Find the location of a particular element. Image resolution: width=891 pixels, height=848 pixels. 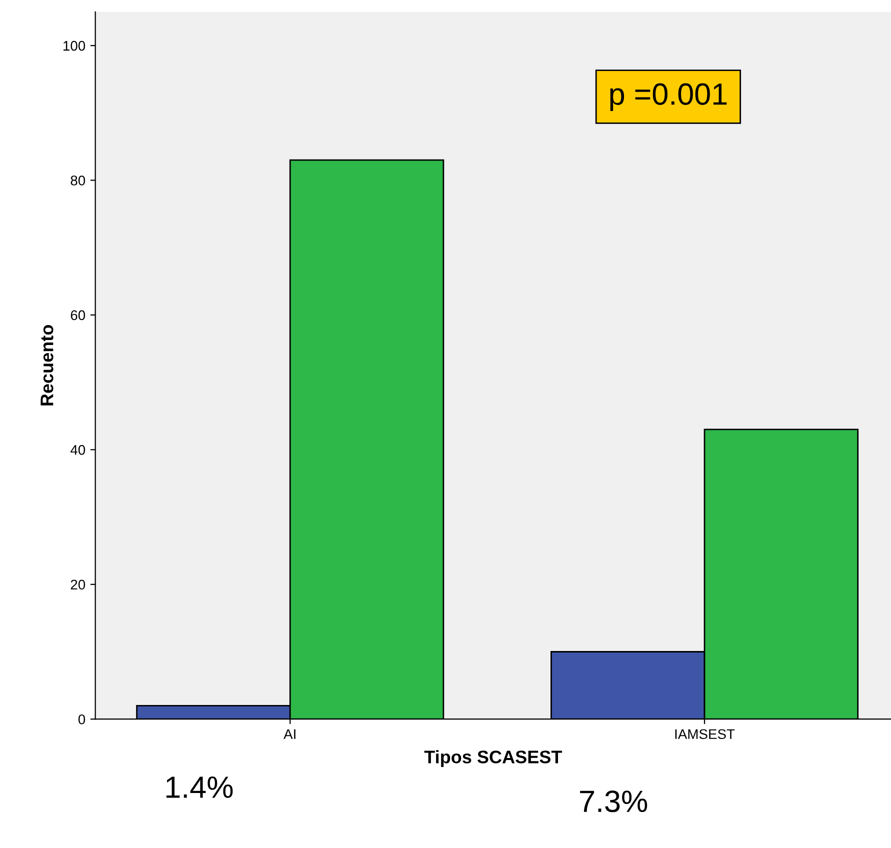

y-tick-label: 0 is located at coordinates (82, 719).